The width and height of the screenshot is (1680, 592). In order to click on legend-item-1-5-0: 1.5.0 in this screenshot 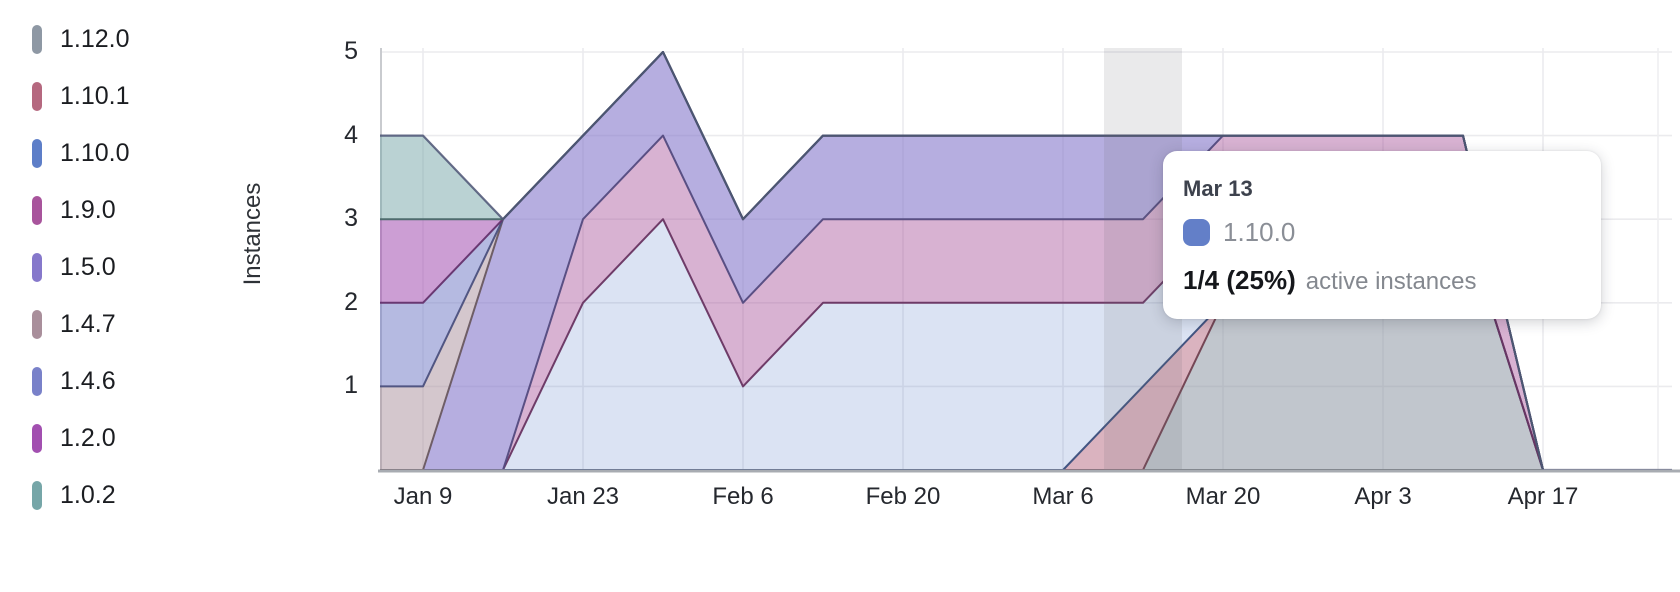, I will do `click(81, 267)`.